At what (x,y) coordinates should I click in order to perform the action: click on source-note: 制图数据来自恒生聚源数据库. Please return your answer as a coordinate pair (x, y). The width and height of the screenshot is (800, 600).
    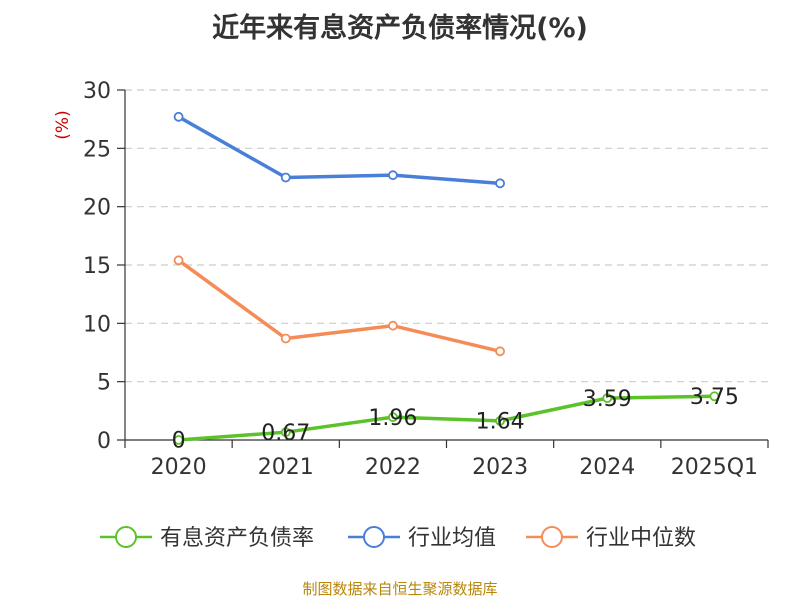
    Looking at the image, I should click on (400, 589).